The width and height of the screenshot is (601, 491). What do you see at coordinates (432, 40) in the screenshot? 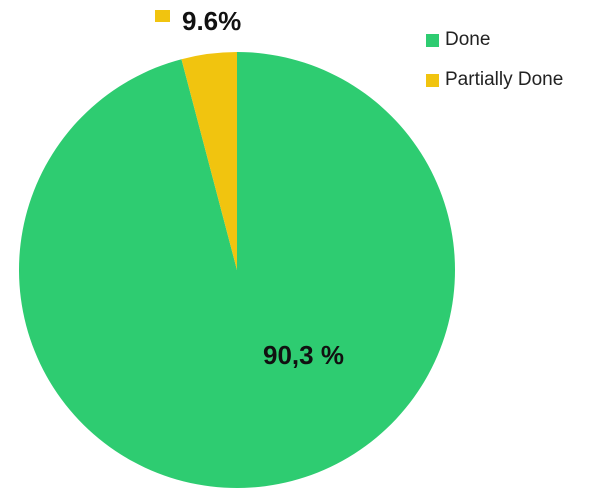
I see `legend-swatch-done` at bounding box center [432, 40].